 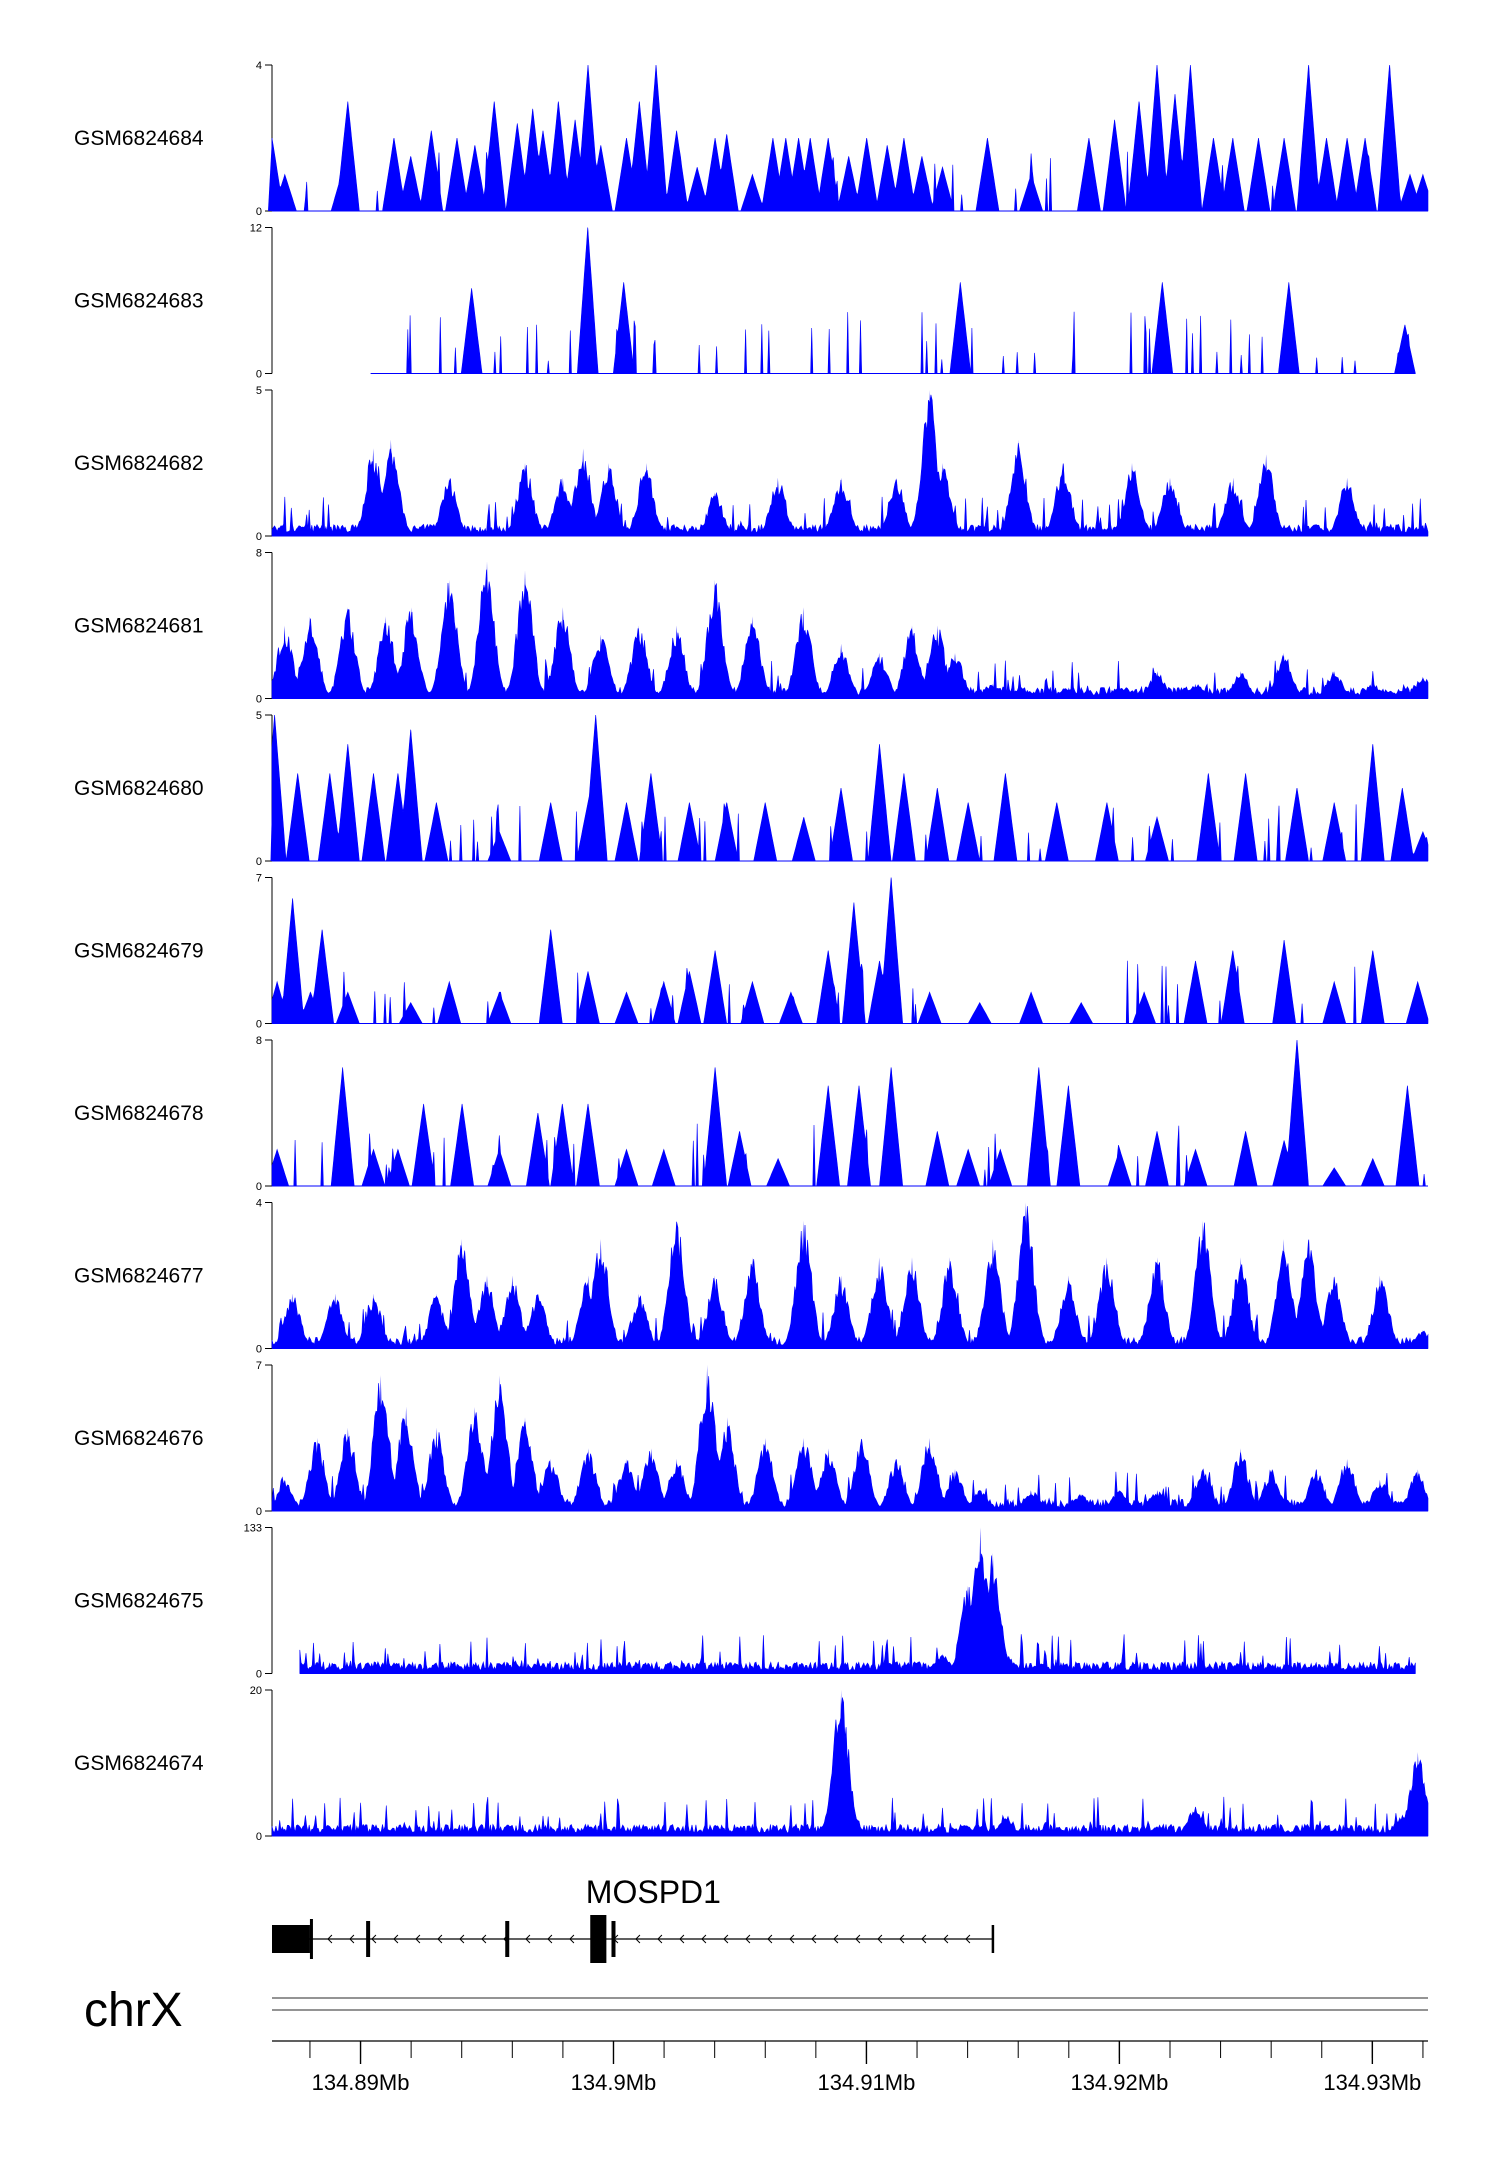 What do you see at coordinates (361, 2082) in the screenshot?
I see `x-tick-label: 134.89Mb` at bounding box center [361, 2082].